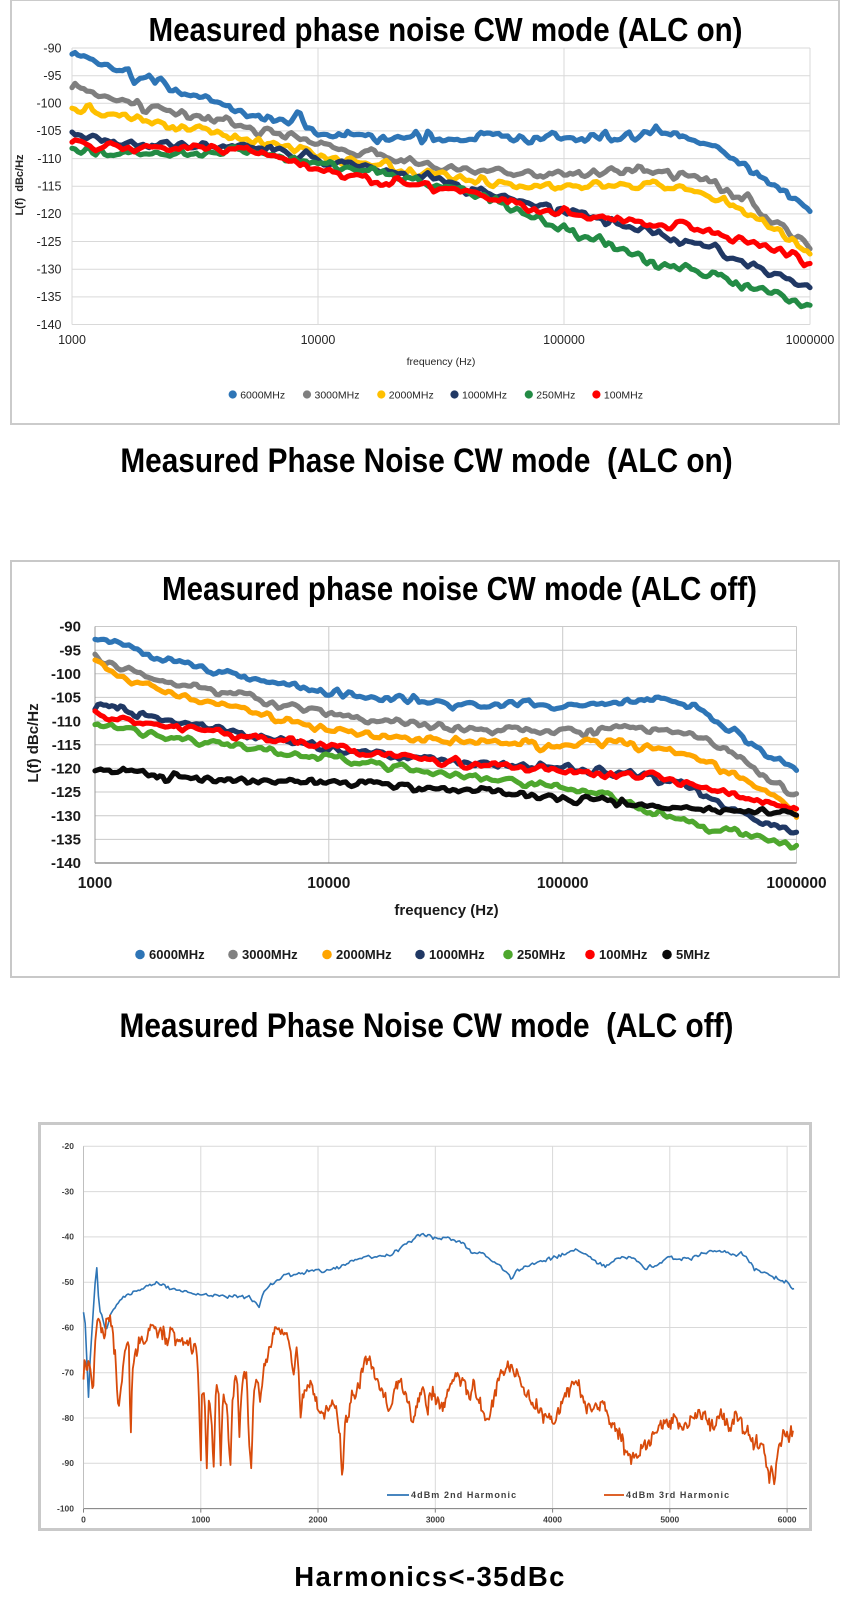 This screenshot has width=849, height=1597. I want to click on svg-text: 4dBm 2nd Harmonic, so click(464, 1495).